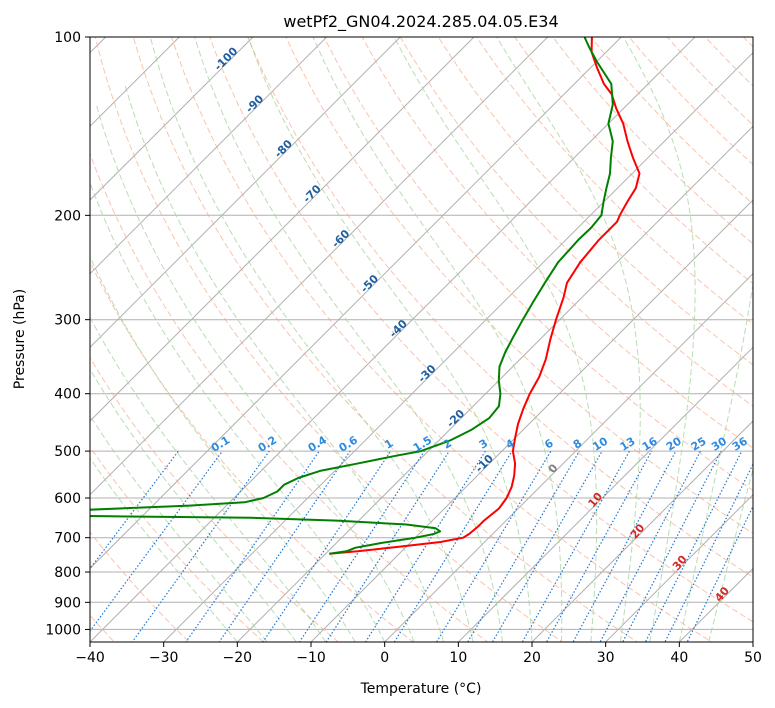 This screenshot has width=775, height=708. I want to click on x-tick-label: 50, so click(753, 658).